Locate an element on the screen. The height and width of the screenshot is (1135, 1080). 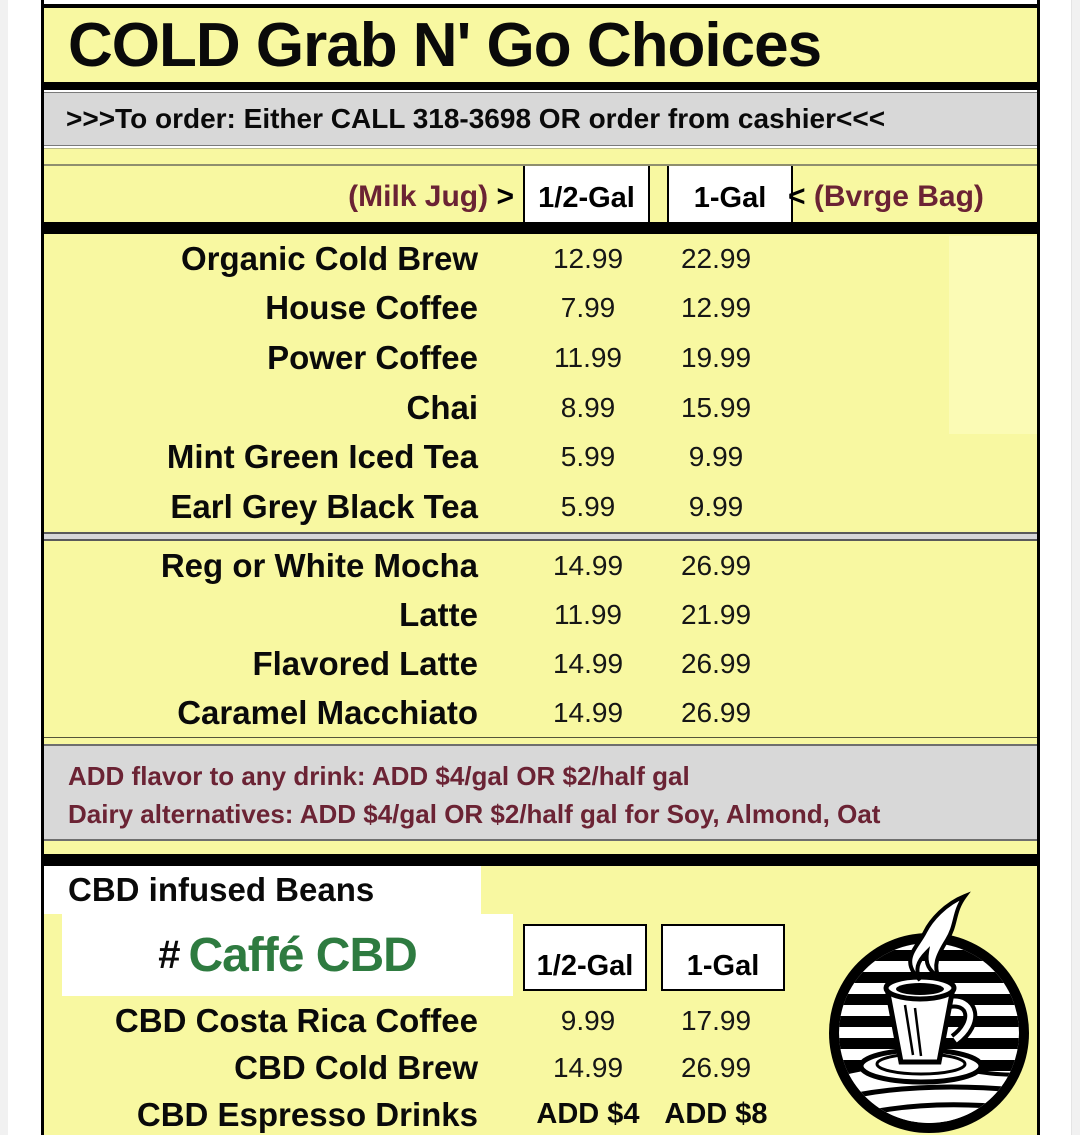
menu-item-row: Organic Cold Brew 12.99 22.99 is located at coordinates (540, 259).